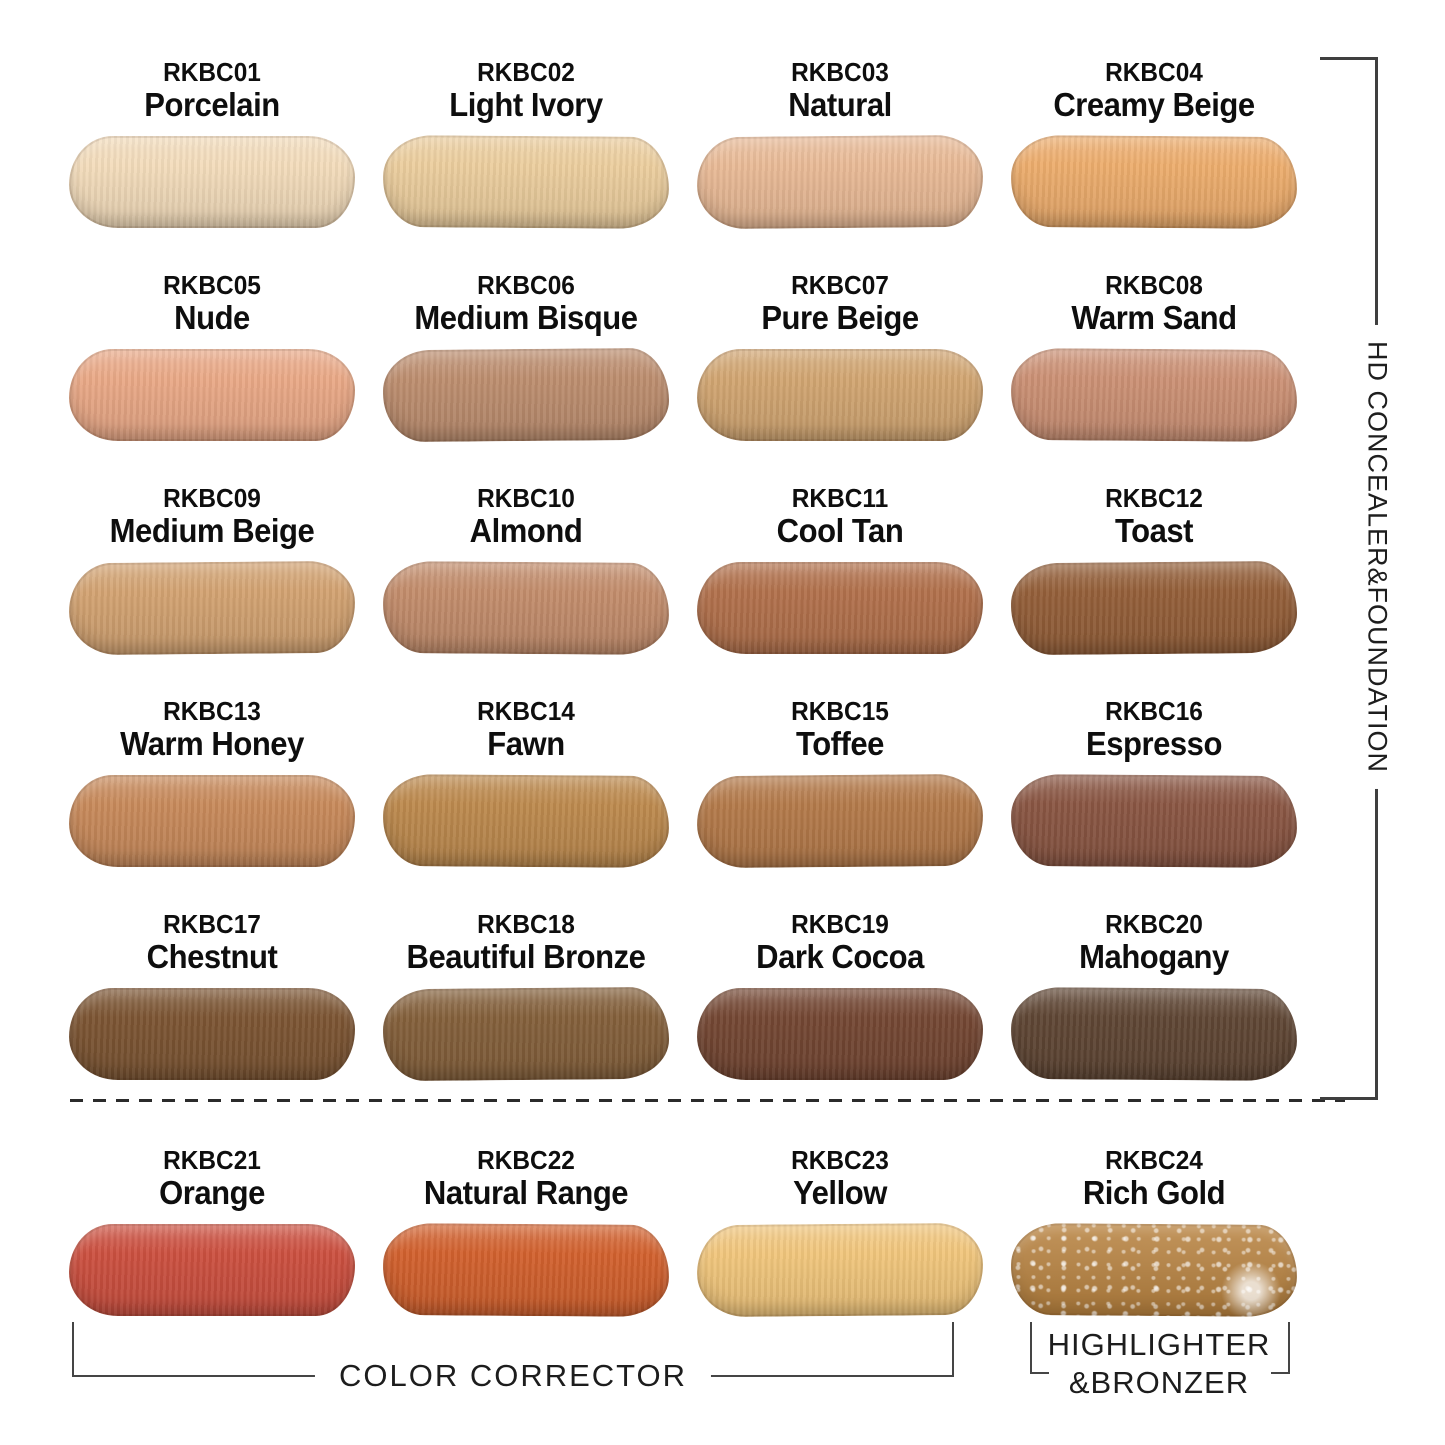  I want to click on shade-code: RKBC21, so click(212, 1160).